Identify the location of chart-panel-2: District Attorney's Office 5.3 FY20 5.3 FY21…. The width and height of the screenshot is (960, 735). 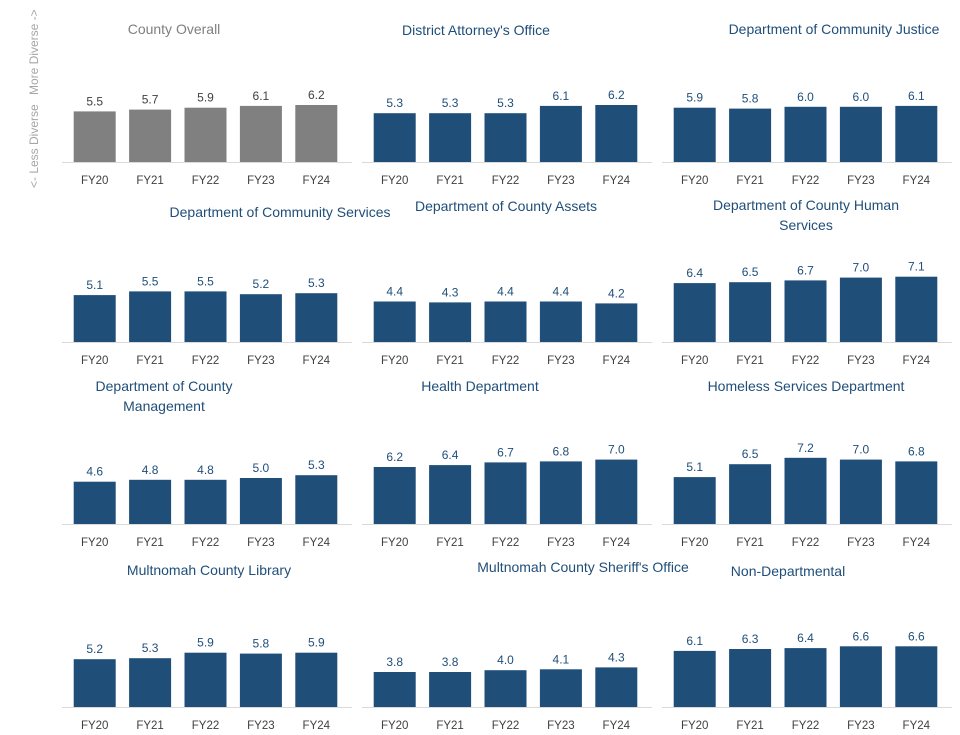
(507, 95).